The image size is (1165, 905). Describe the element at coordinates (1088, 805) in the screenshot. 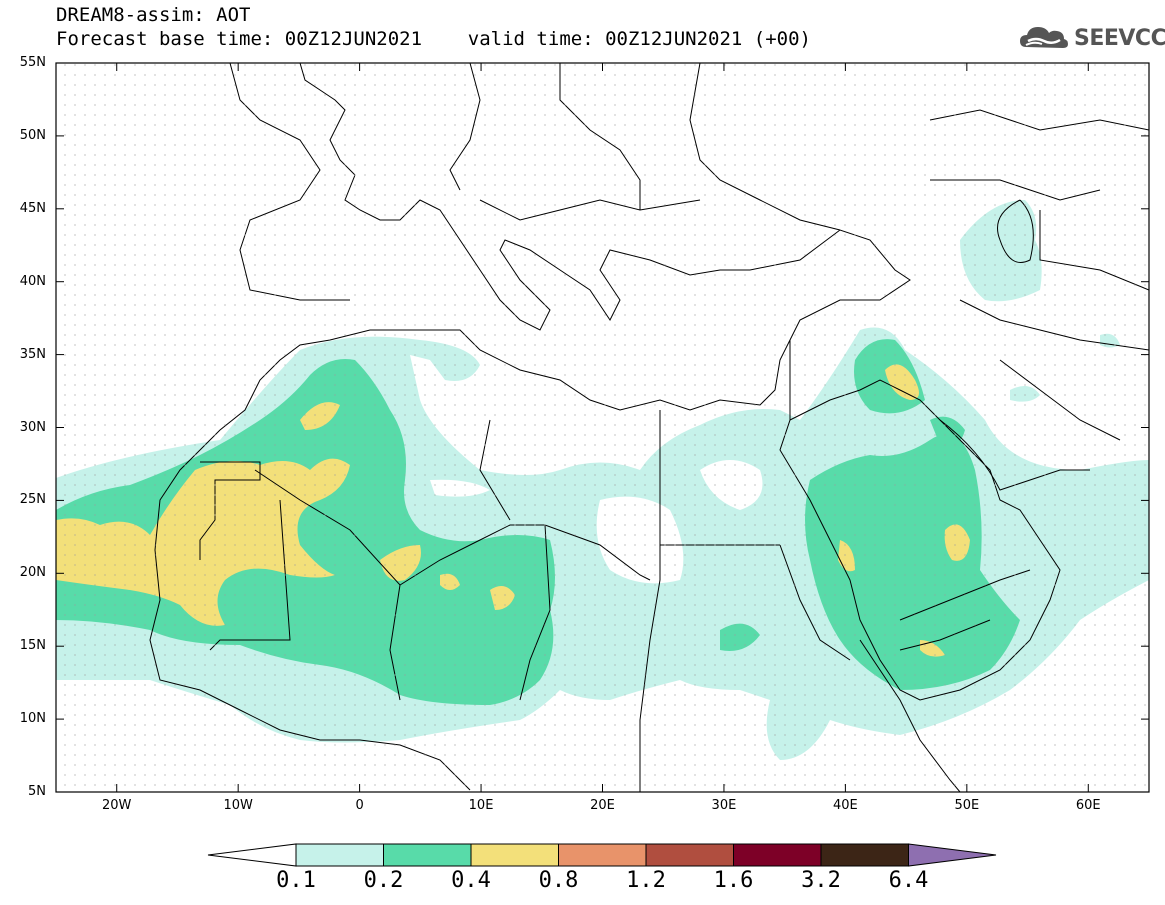

I see `lon-tick-label: 60E` at that location.